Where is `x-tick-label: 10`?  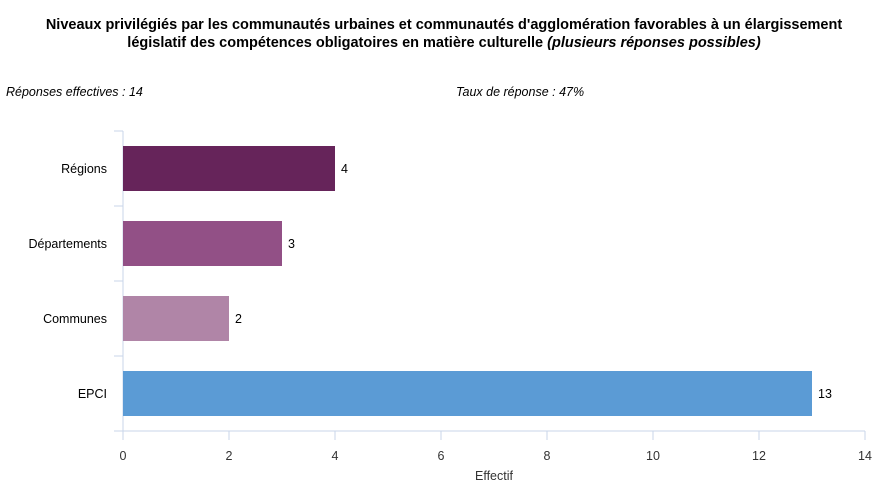
x-tick-label: 10 is located at coordinates (653, 456).